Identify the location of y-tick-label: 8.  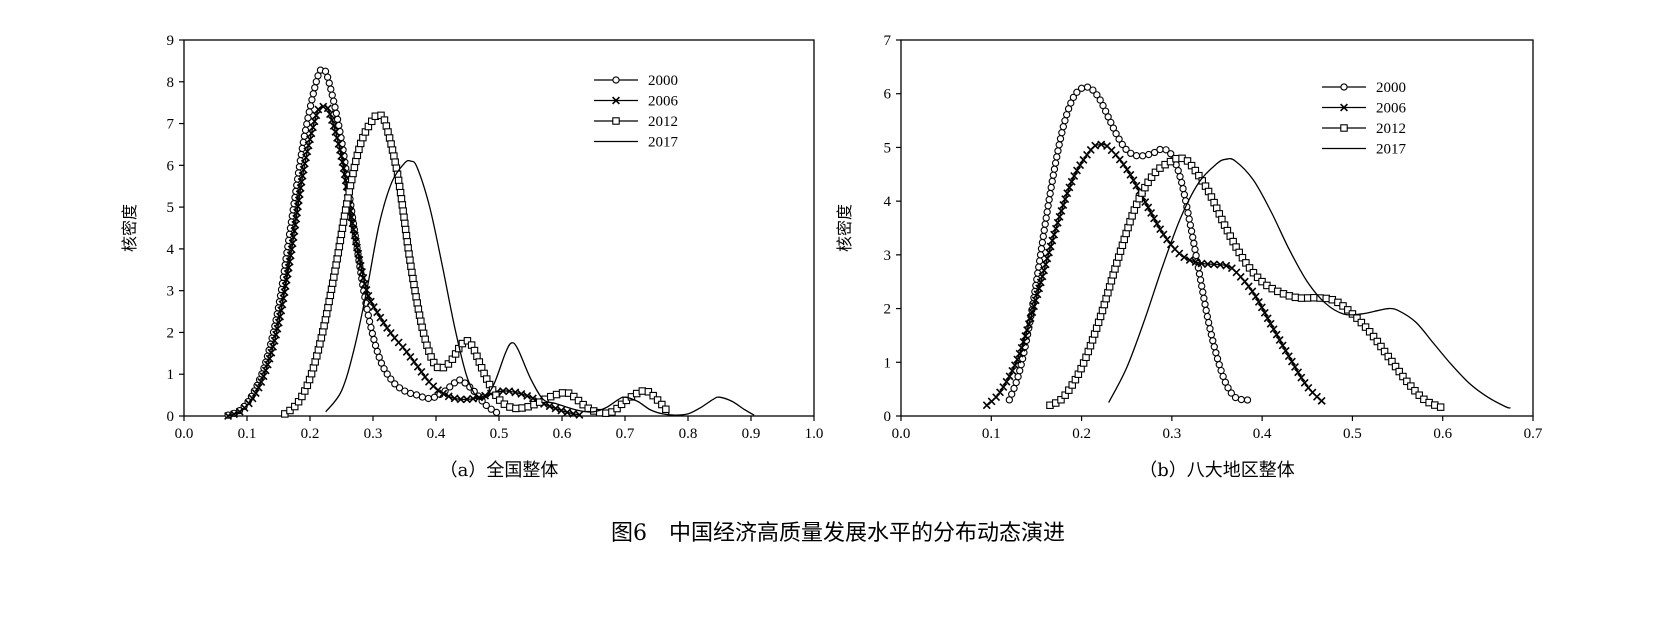
(171, 83).